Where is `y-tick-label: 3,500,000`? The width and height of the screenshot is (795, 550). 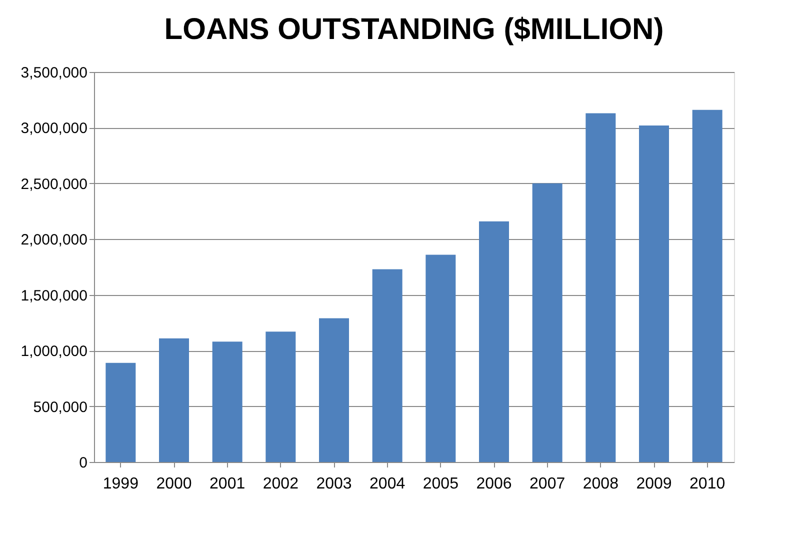
y-tick-label: 3,500,000 is located at coordinates (54, 73).